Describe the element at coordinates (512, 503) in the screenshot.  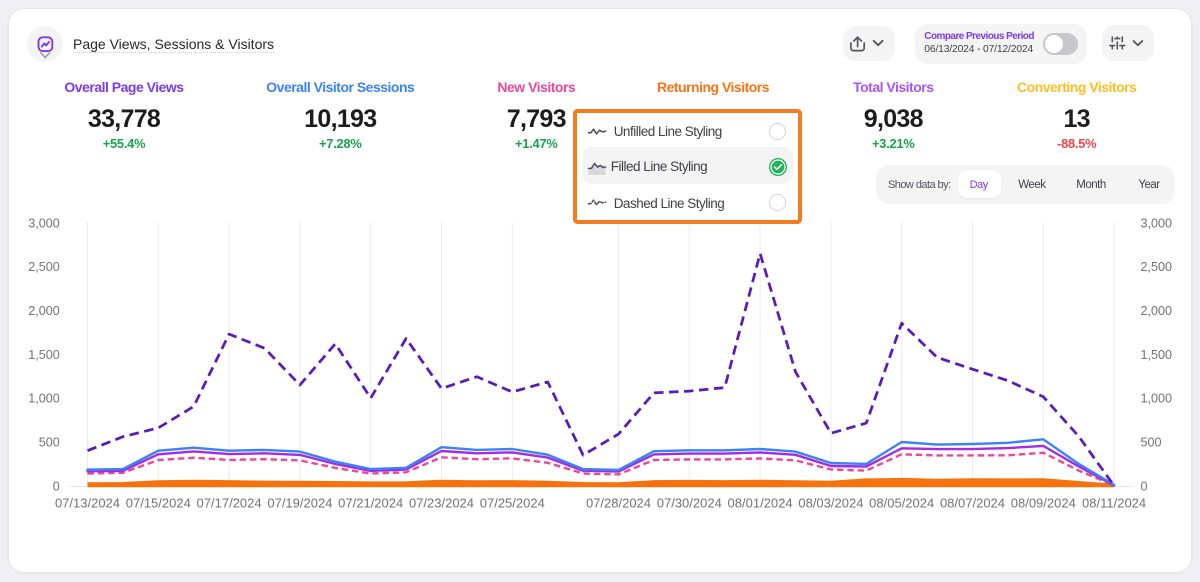
I see `svg-text: 07/25/2024` at that location.